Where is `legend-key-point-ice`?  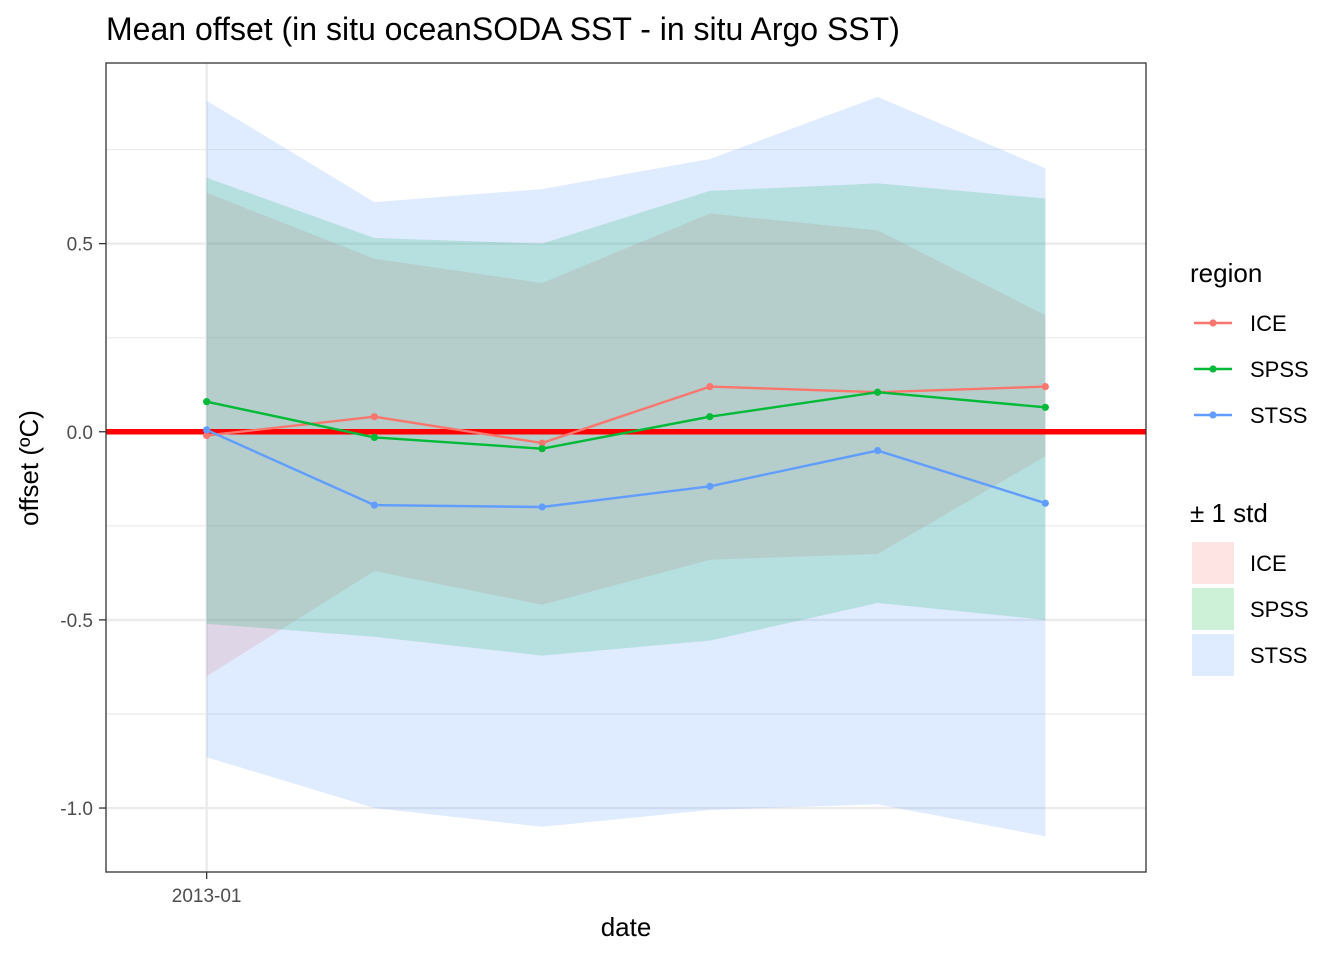 legend-key-point-ice is located at coordinates (1213, 323).